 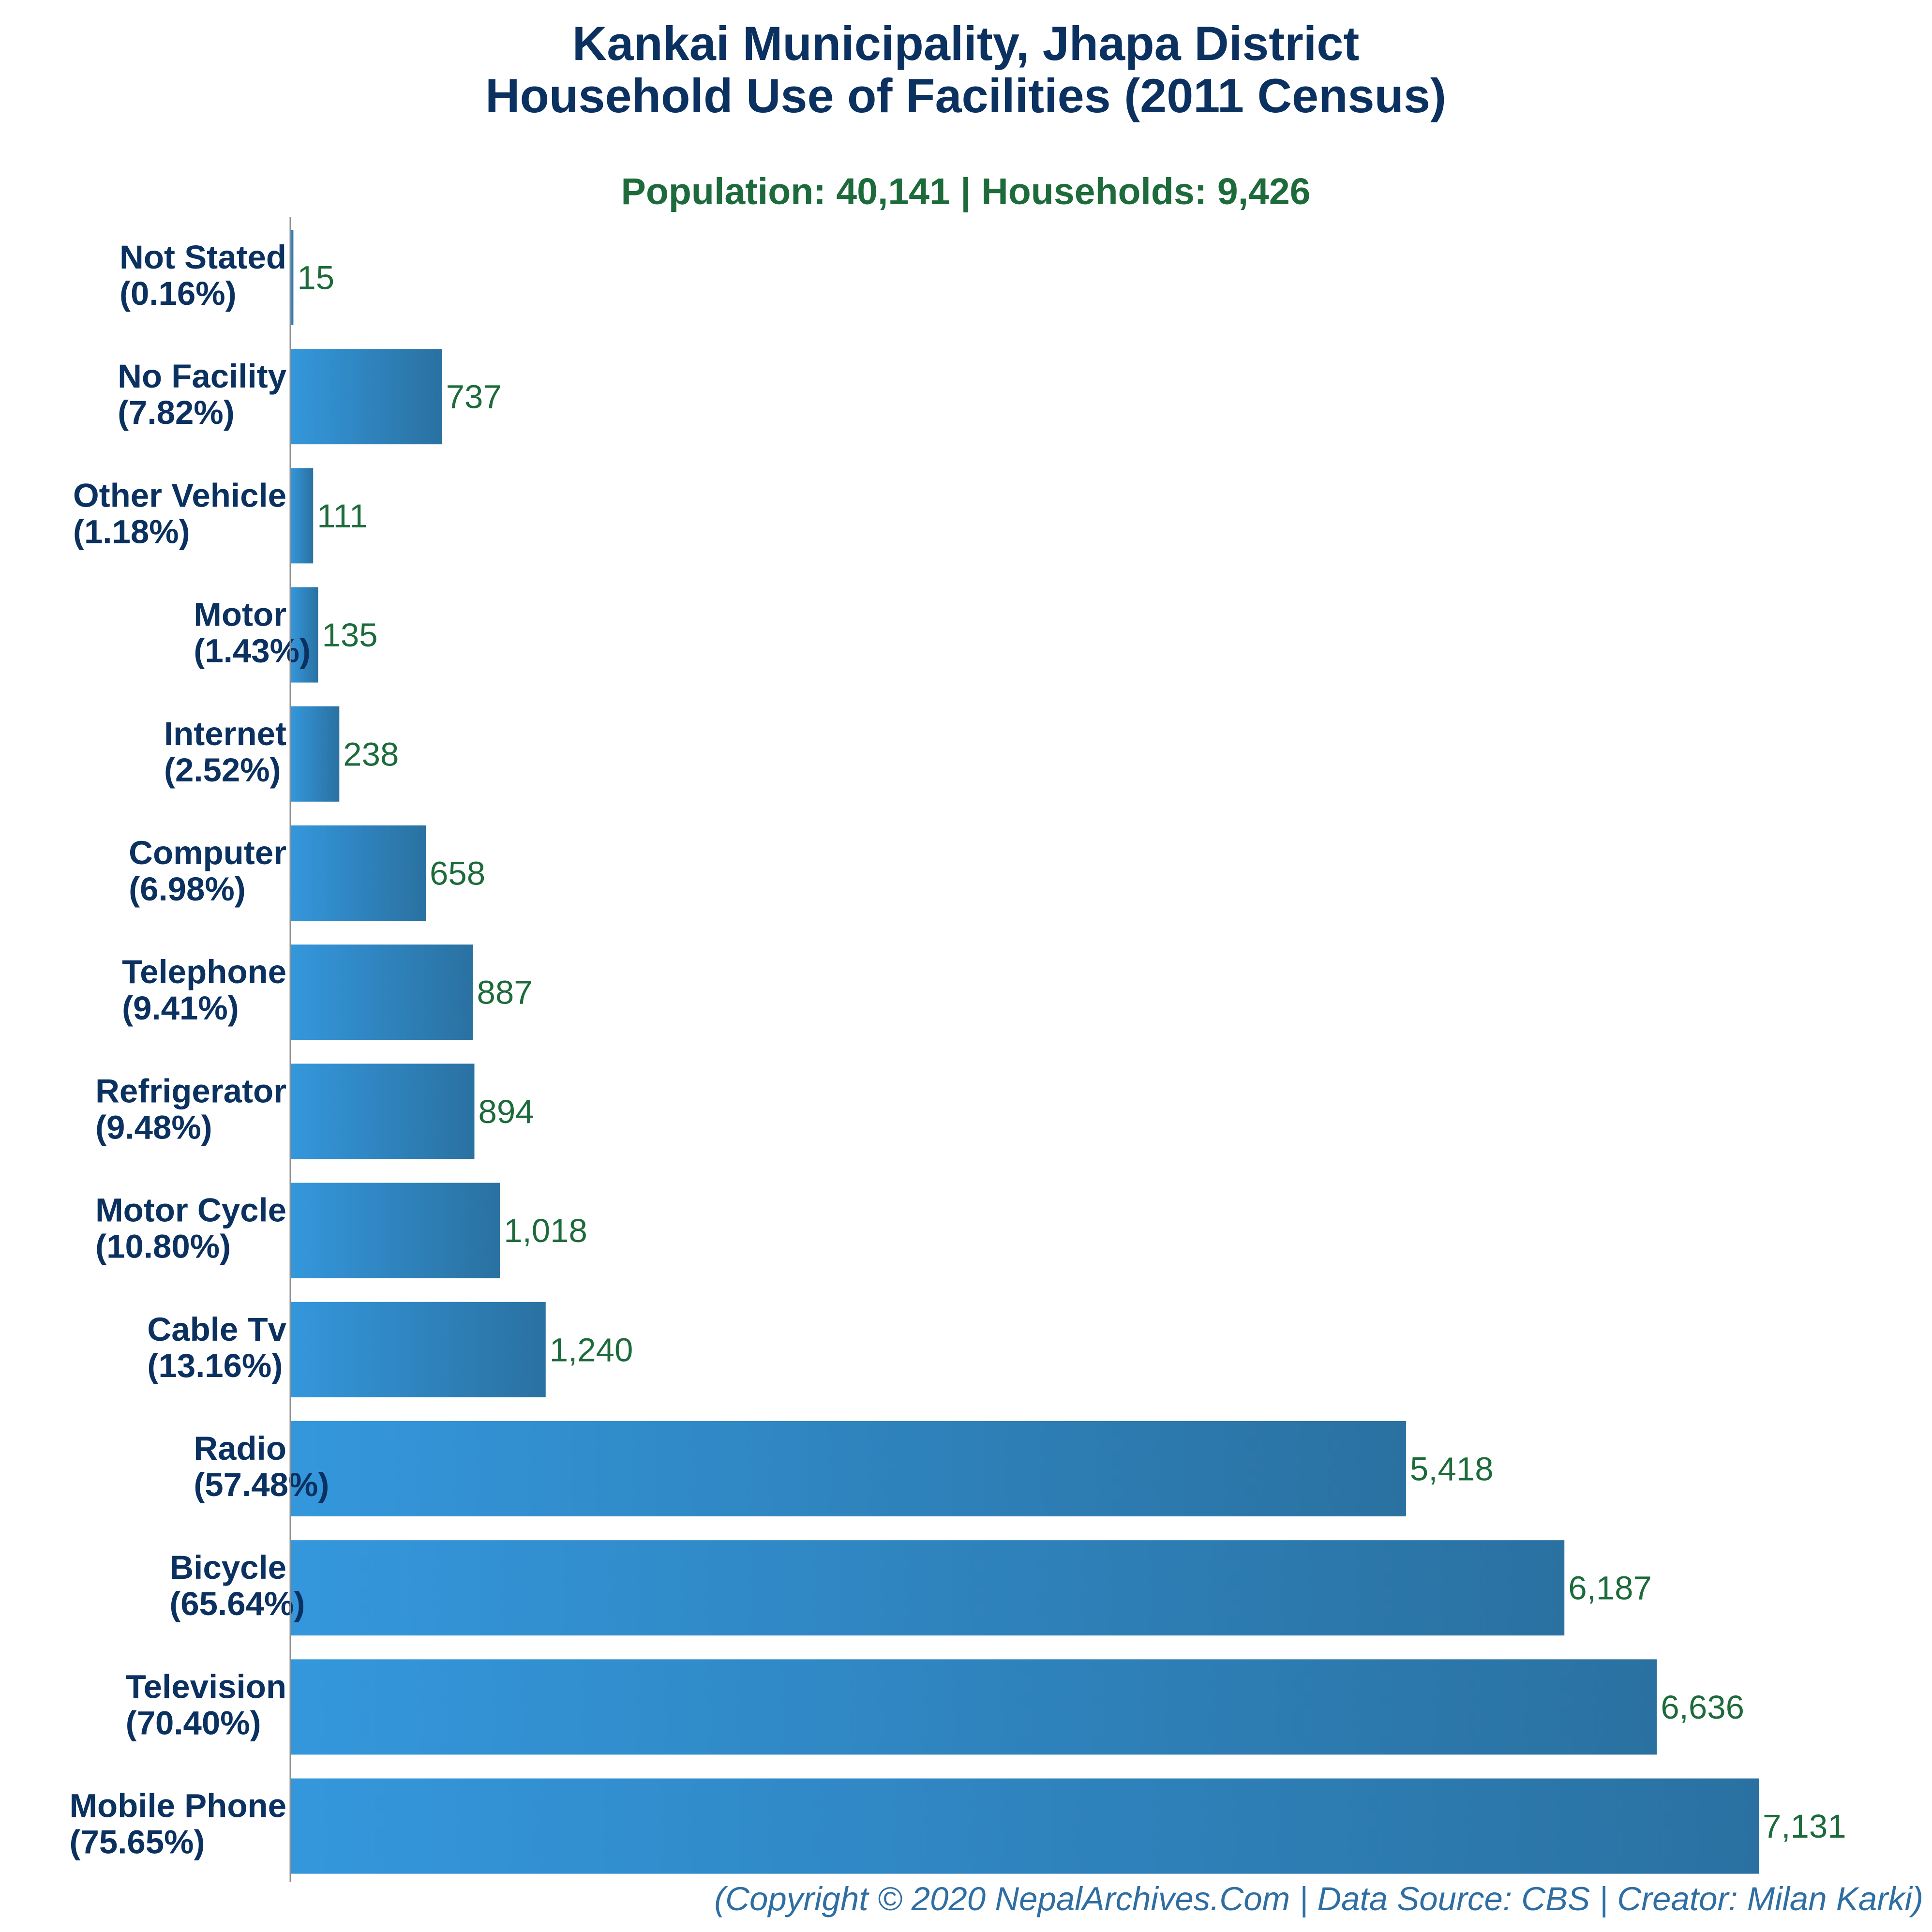 What do you see at coordinates (965, 191) in the screenshot?
I see `chart-subtitle: Population: 40,141 | Households: 9,426` at bounding box center [965, 191].